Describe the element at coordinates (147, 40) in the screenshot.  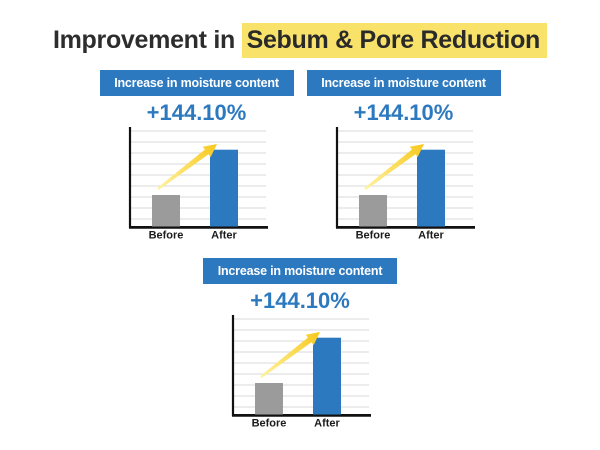
I see `page-title-prefix: Improvement in` at that location.